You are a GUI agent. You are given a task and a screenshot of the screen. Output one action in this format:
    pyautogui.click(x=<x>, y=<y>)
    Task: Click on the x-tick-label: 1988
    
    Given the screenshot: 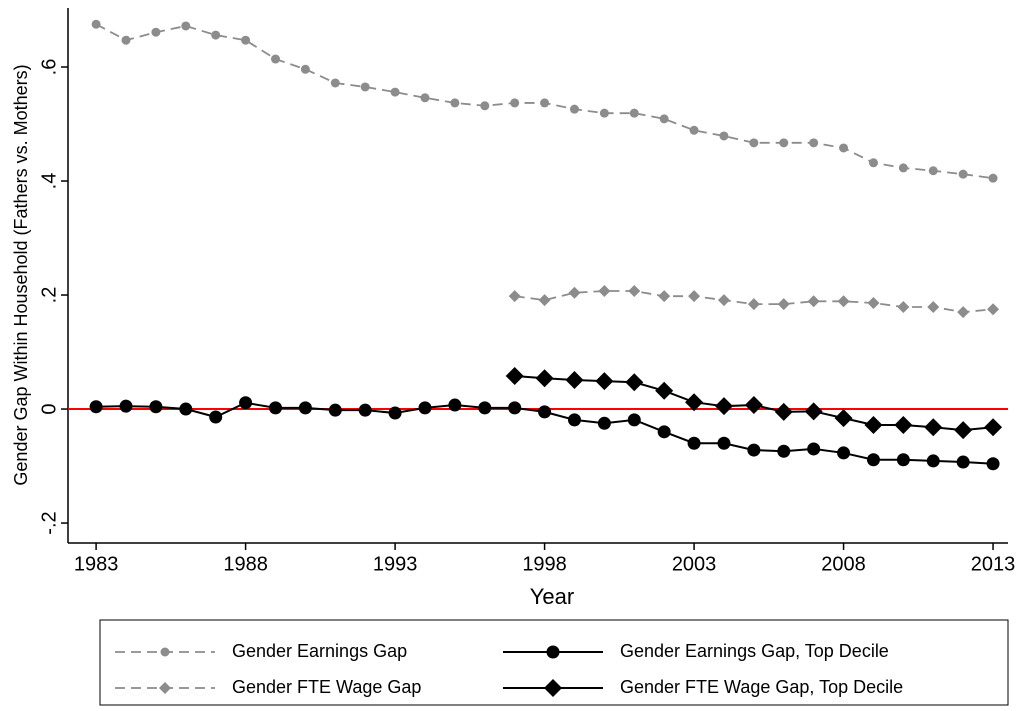 What is the action you would take?
    pyautogui.click(x=245, y=564)
    